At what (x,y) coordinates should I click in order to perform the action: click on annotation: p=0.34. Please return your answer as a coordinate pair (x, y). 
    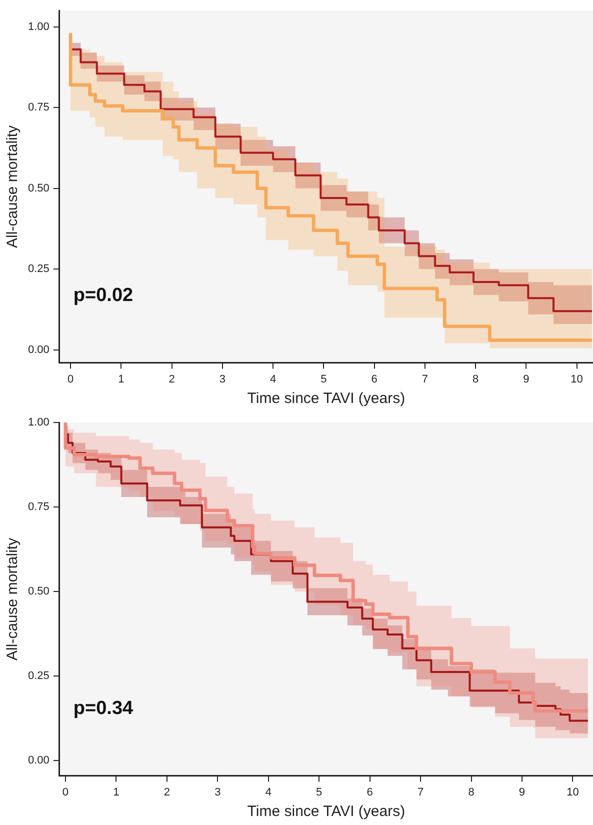
    Looking at the image, I should click on (103, 708).